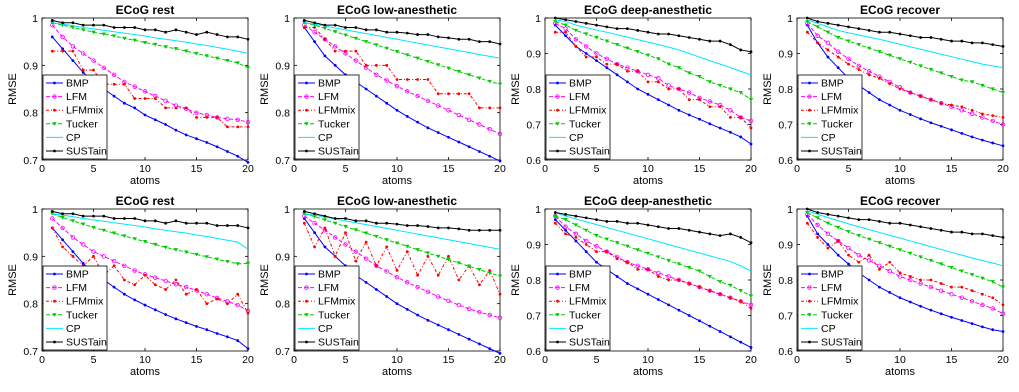 The image size is (1019, 392). Describe the element at coordinates (653, 80) in the screenshot. I see `series-lfmmix` at that location.